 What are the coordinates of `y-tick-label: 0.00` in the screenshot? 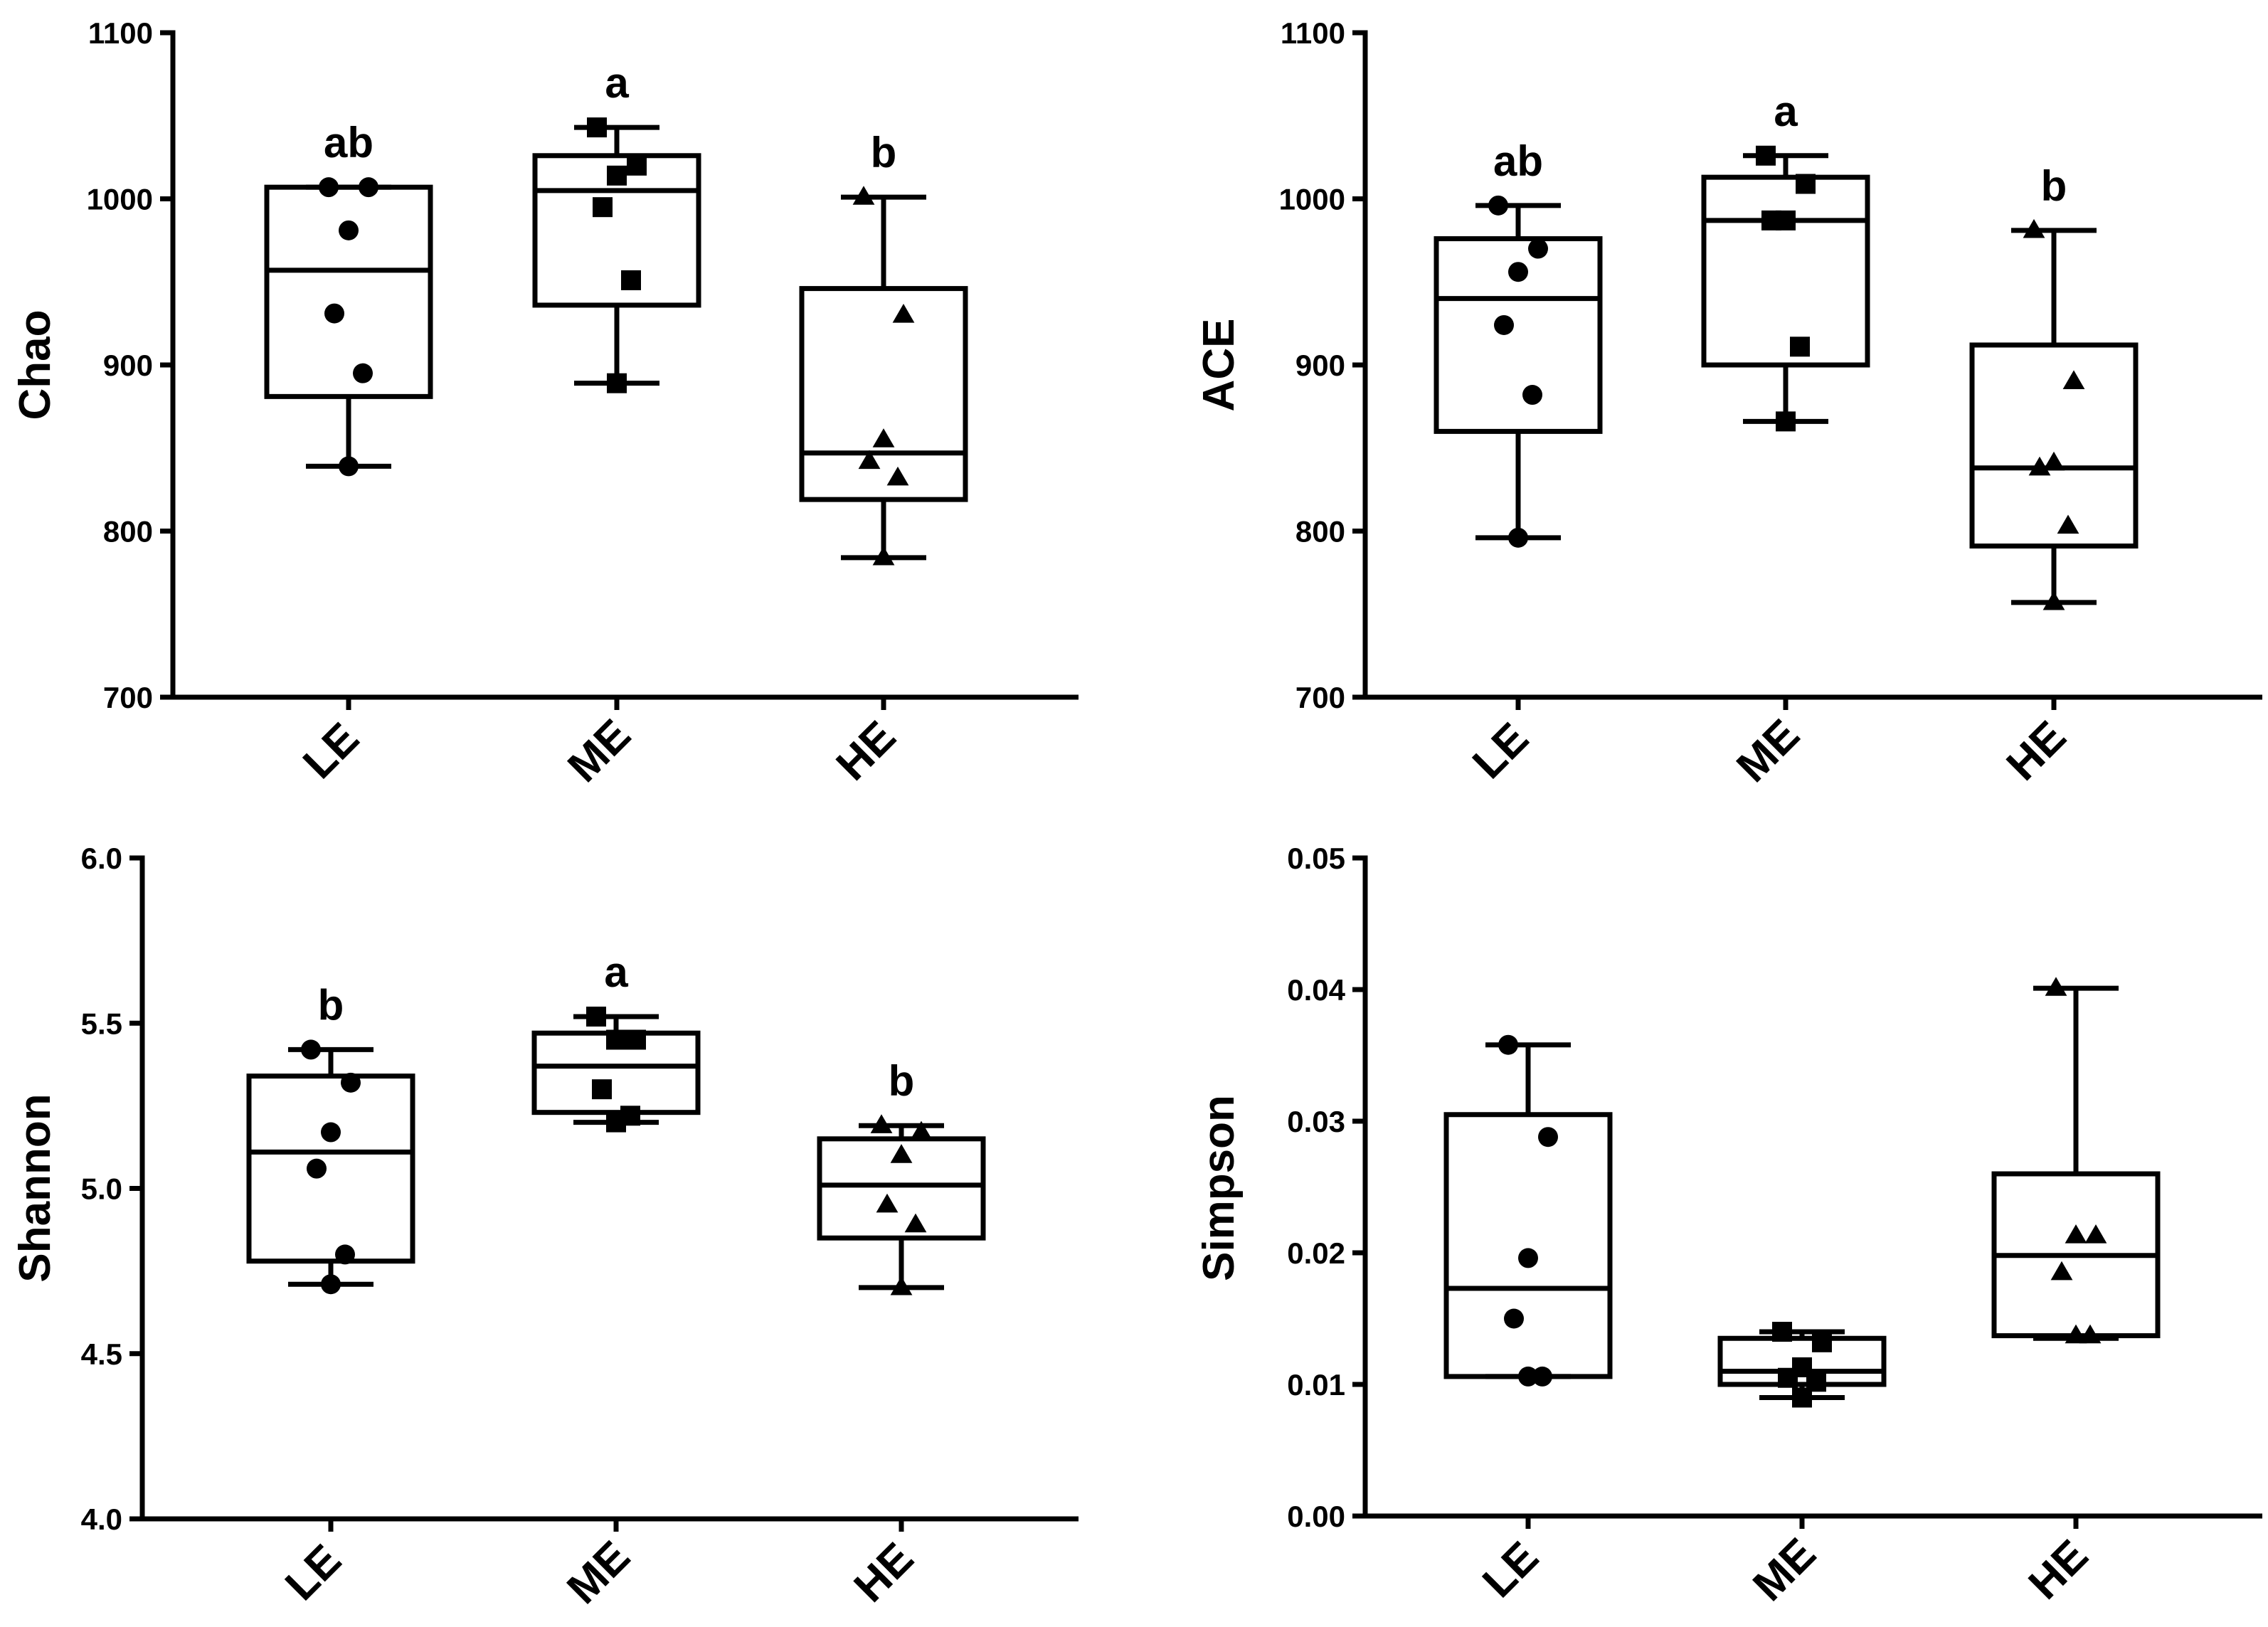 It's located at (1316, 1516).